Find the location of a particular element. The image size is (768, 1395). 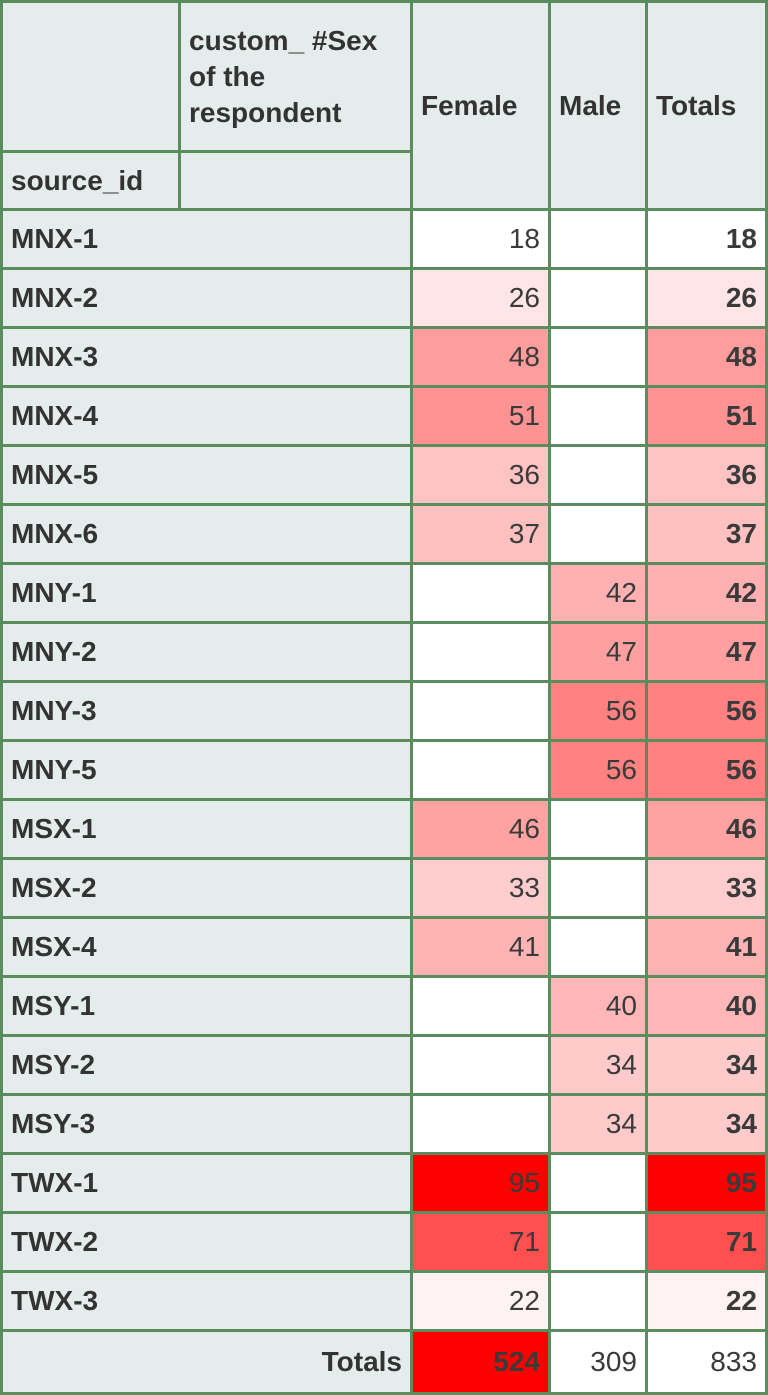

table-row: MSX-2 33 33 is located at coordinates (384, 888).